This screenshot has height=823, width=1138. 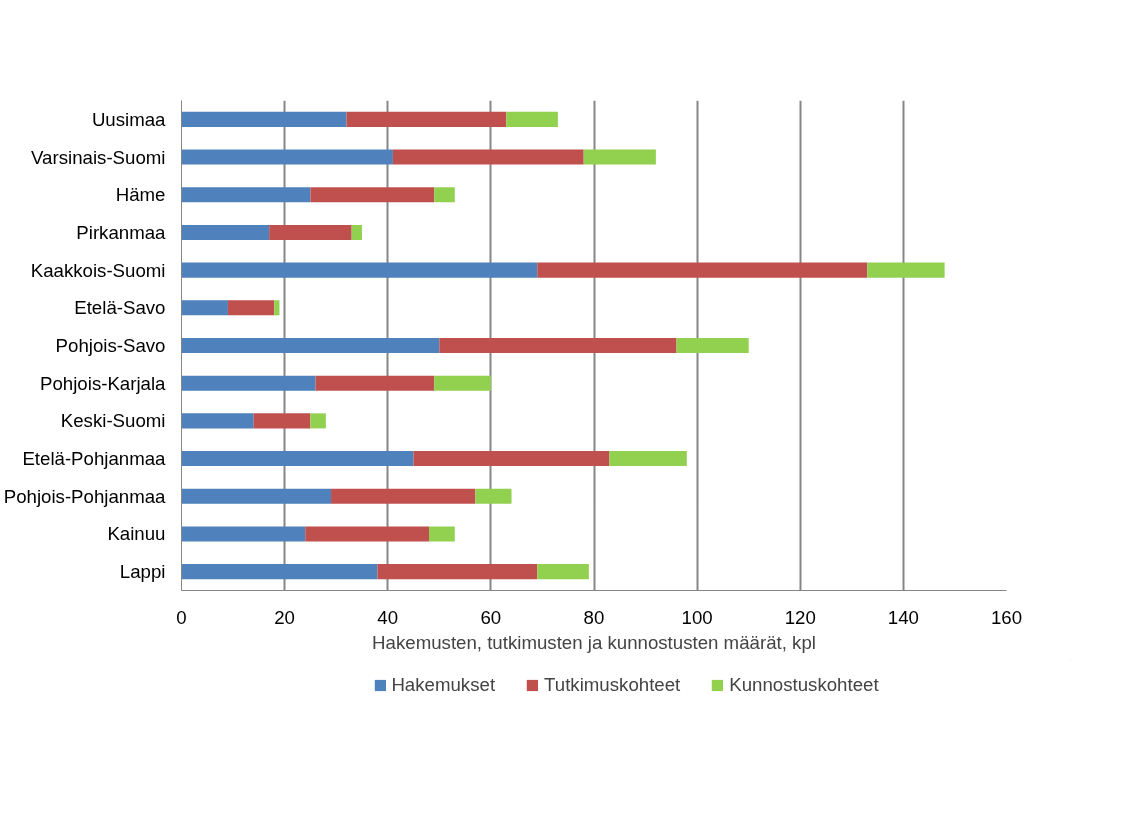 What do you see at coordinates (594, 617) in the screenshot?
I see `x-tick-label: 80` at bounding box center [594, 617].